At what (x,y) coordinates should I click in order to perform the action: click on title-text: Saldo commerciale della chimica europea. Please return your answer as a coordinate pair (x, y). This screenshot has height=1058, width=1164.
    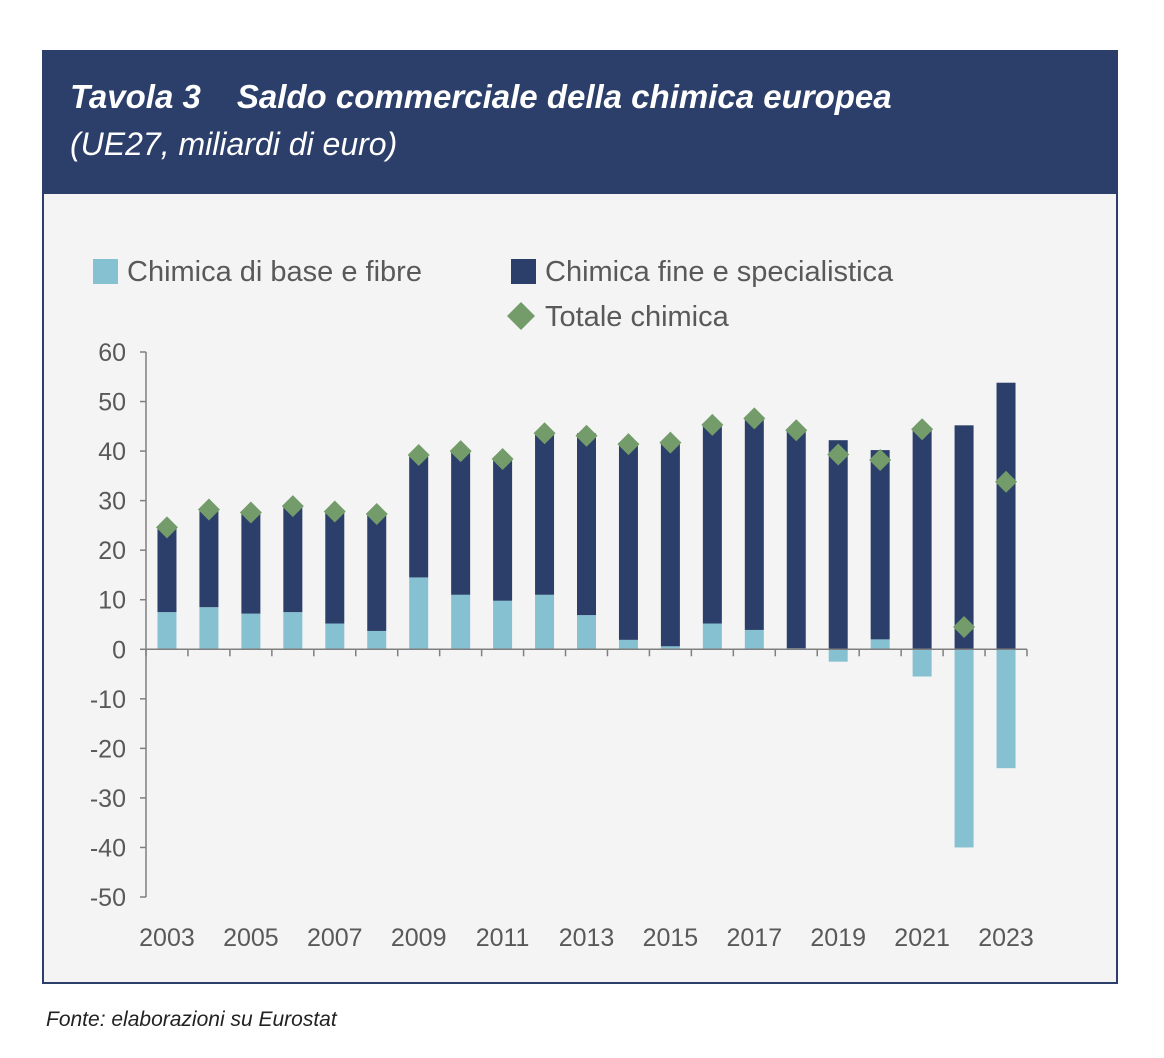
    Looking at the image, I should click on (564, 96).